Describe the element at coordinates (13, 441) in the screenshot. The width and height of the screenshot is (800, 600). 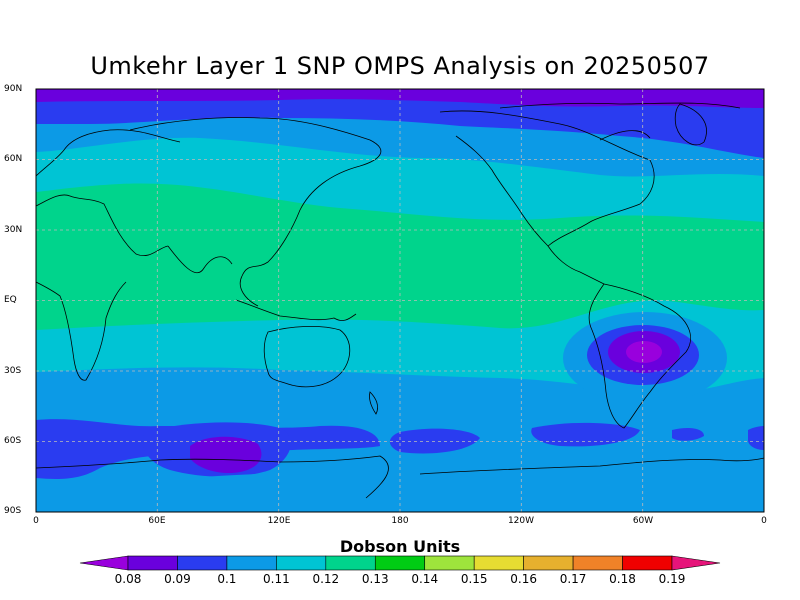
I see `lat-tick-label: 60S` at that location.